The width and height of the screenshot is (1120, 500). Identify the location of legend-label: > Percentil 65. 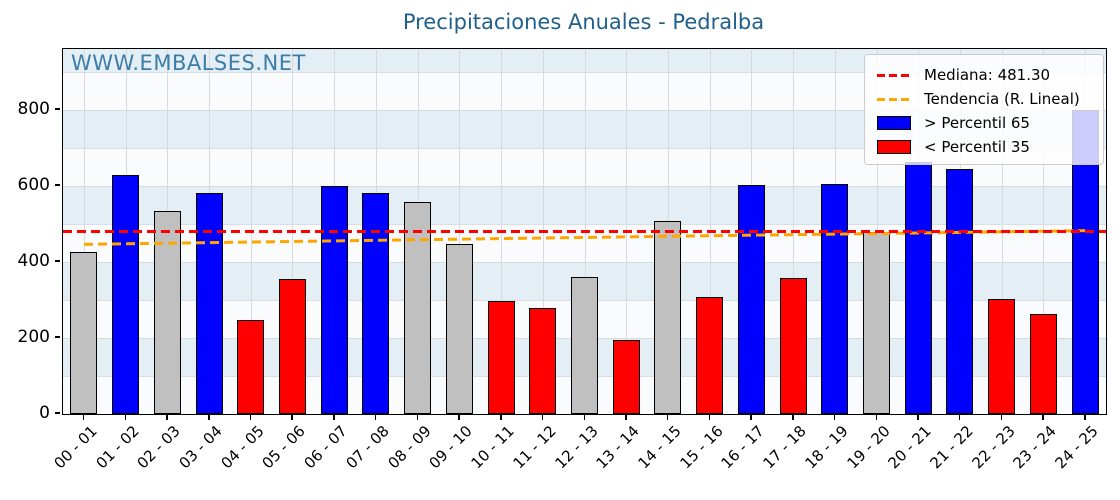
(977, 123).